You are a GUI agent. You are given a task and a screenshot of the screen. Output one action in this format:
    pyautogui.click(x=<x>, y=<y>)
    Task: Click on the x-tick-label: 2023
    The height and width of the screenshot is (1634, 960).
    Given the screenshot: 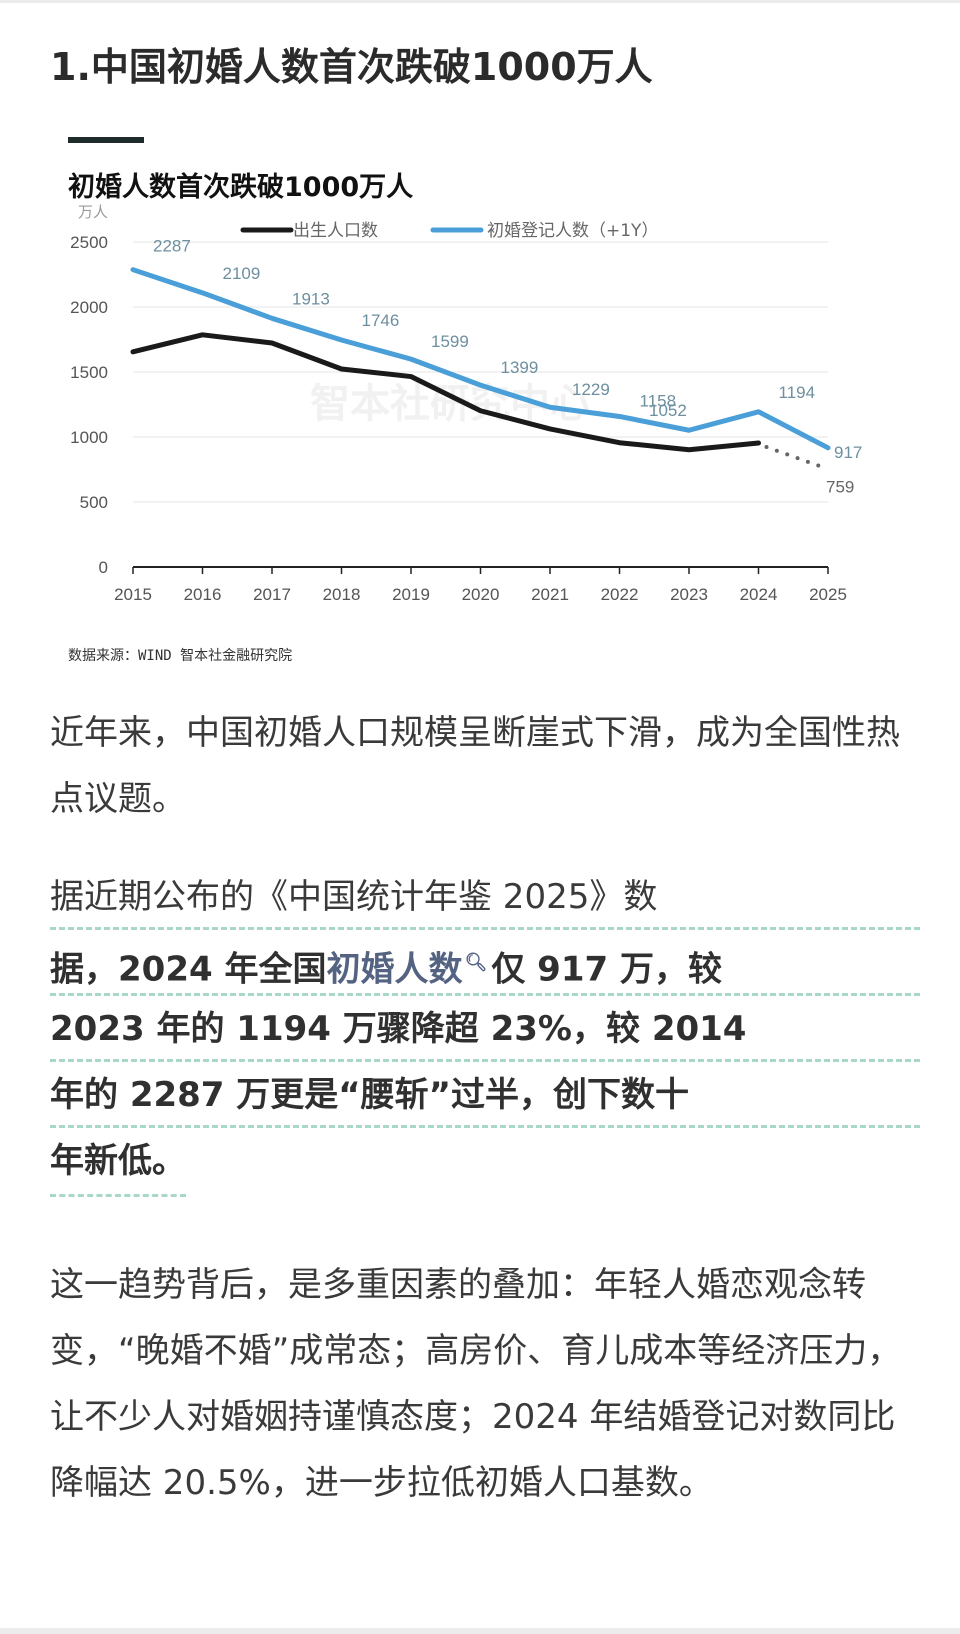 What is the action you would take?
    pyautogui.click(x=689, y=594)
    